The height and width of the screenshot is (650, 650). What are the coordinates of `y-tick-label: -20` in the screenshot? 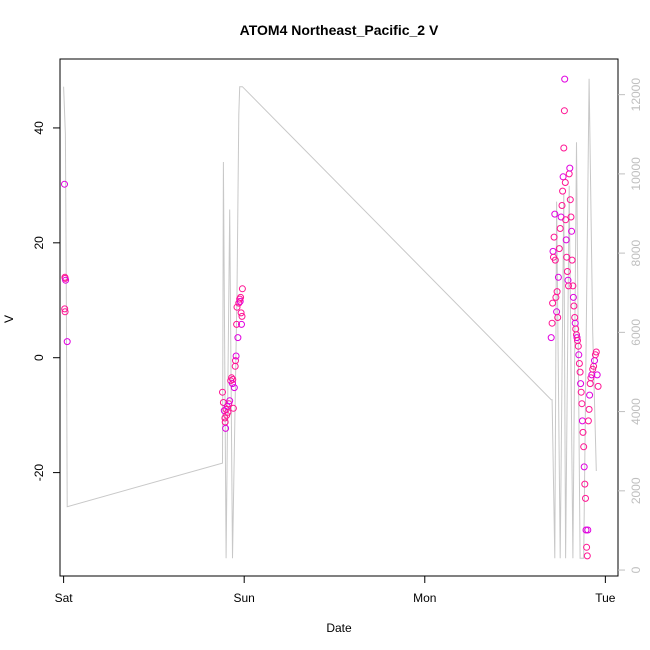 It's located at (39, 473).